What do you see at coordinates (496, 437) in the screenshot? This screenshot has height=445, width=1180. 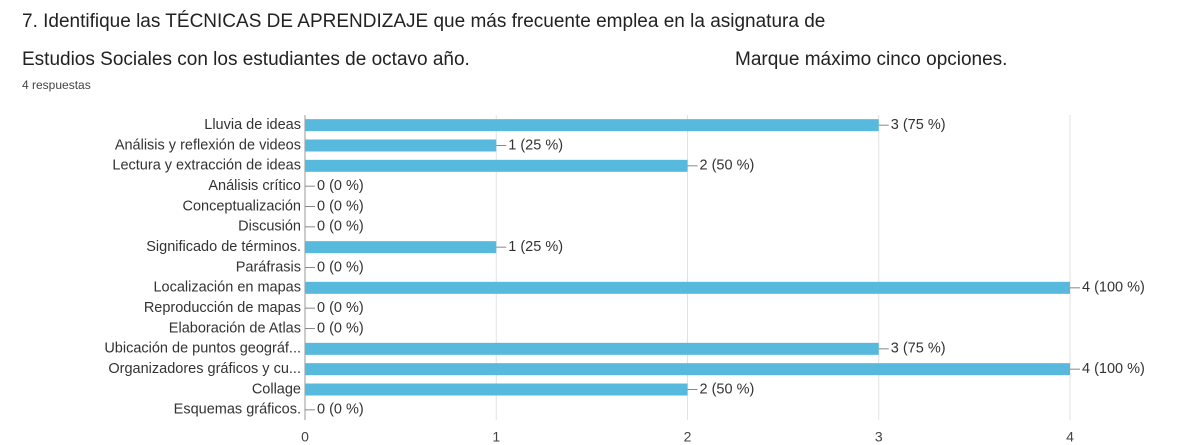 I see `x-tick-label: 1` at bounding box center [496, 437].